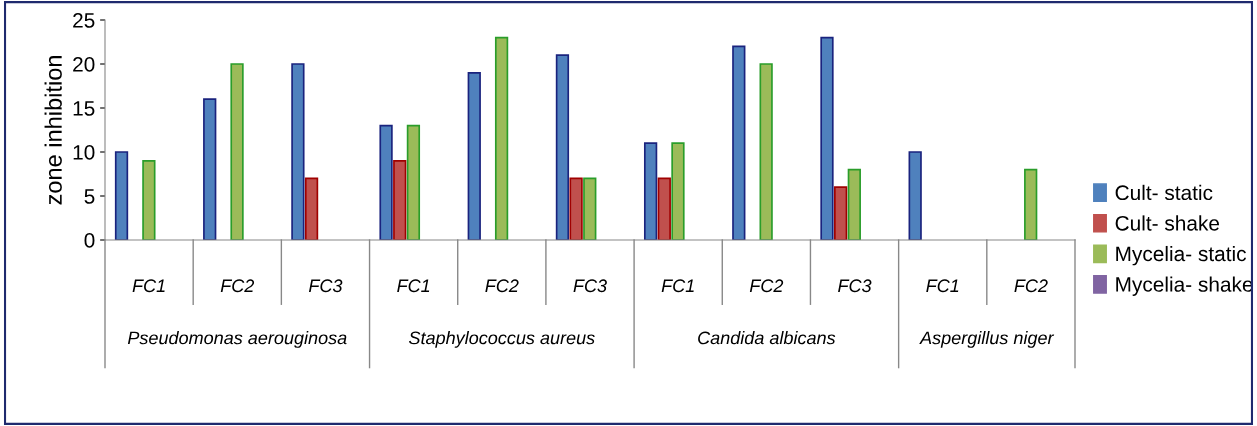 The image size is (1257, 426). Describe the element at coordinates (1167, 223) in the screenshot. I see `legend-label: Cult- shake` at that location.